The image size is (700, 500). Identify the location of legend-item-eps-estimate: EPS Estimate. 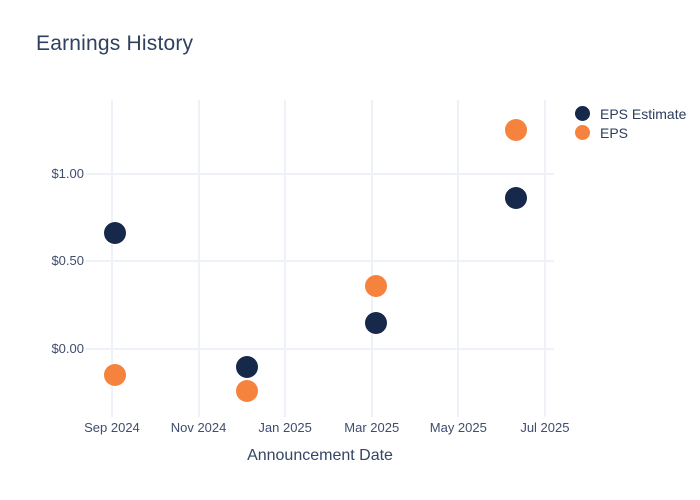
(630, 113).